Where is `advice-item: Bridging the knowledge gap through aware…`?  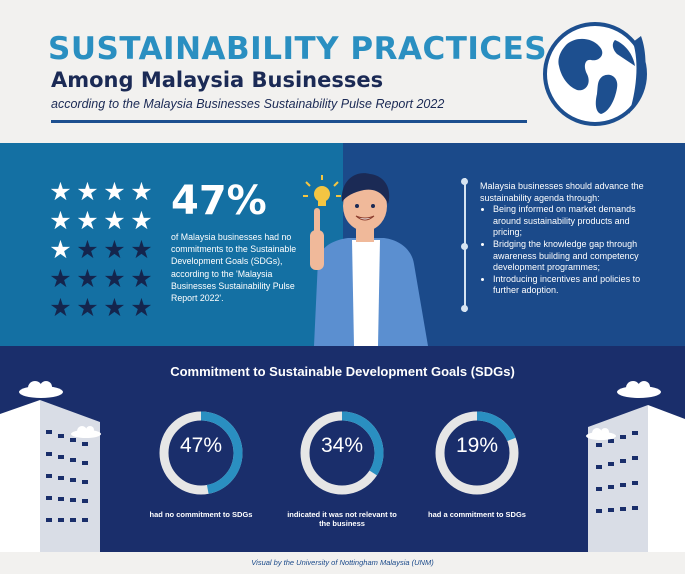
advice-item: Bridging the knowledge gap through aware… is located at coordinates (569, 256).